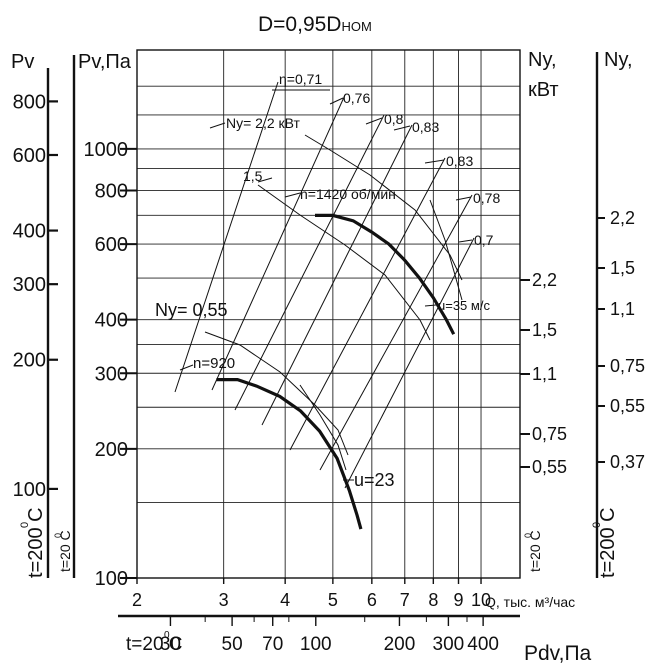 The width and height of the screenshot is (654, 669). Describe the element at coordinates (627, 462) in the screenshot. I see `right-outer-tick-label: 0,37` at that location.